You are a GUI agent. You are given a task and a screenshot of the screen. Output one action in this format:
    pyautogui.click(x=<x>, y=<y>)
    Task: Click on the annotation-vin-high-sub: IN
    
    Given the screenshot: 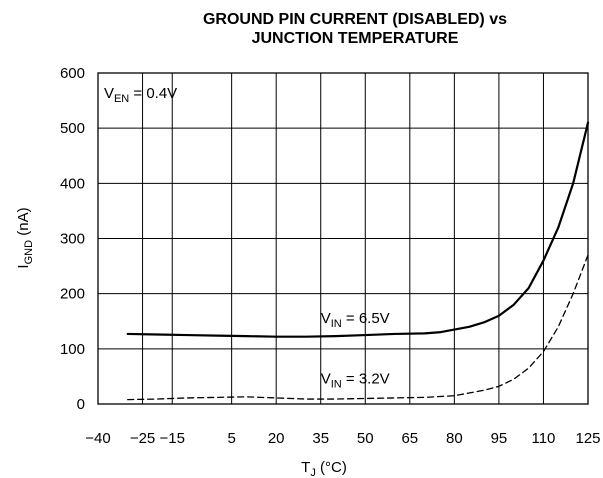 What is the action you would take?
    pyautogui.click(x=336, y=324)
    